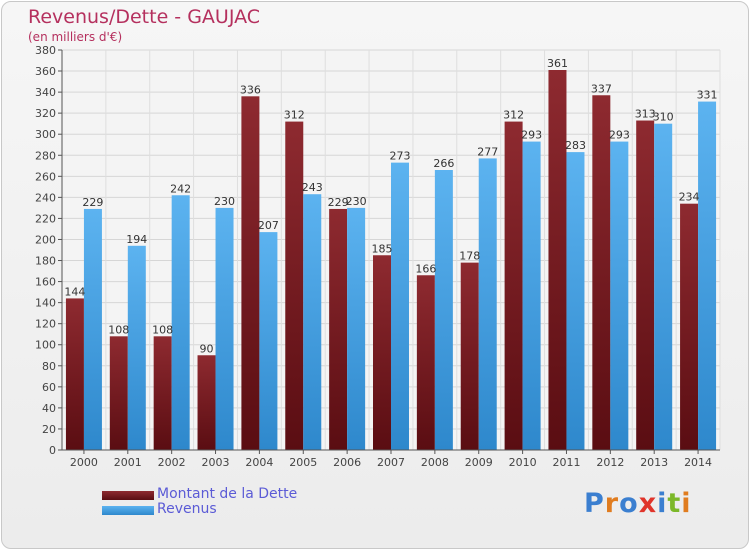 This screenshot has width=750, height=550. Describe the element at coordinates (144, 17) in the screenshot. I see `chart-title: Revenus/Dette - GAUJAC` at that location.